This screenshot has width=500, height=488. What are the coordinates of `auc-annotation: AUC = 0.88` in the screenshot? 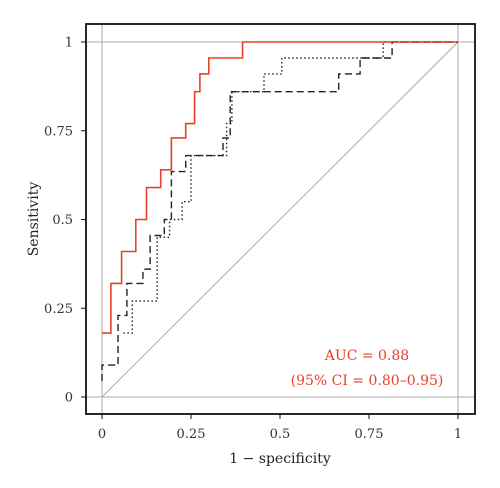 It's located at (366, 356).